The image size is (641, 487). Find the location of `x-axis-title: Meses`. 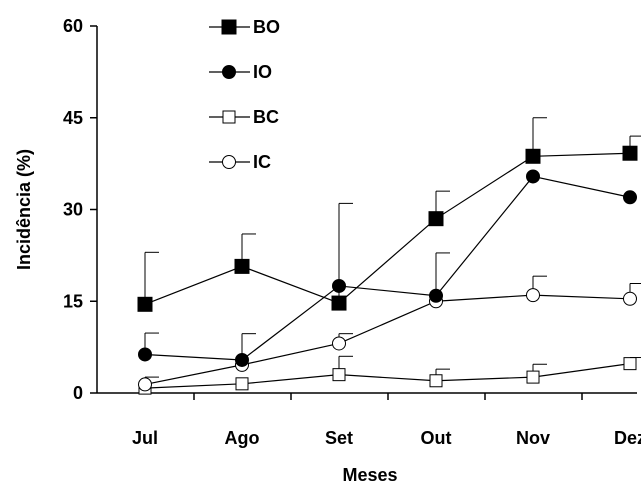

x-axis-title: Meses is located at coordinates (369, 475).